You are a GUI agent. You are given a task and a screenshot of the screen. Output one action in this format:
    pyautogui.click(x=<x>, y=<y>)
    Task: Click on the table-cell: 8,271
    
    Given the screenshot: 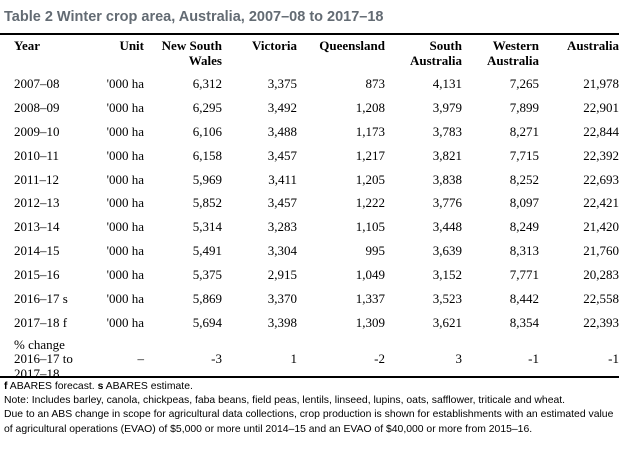 What is the action you would take?
    pyautogui.click(x=524, y=131)
    